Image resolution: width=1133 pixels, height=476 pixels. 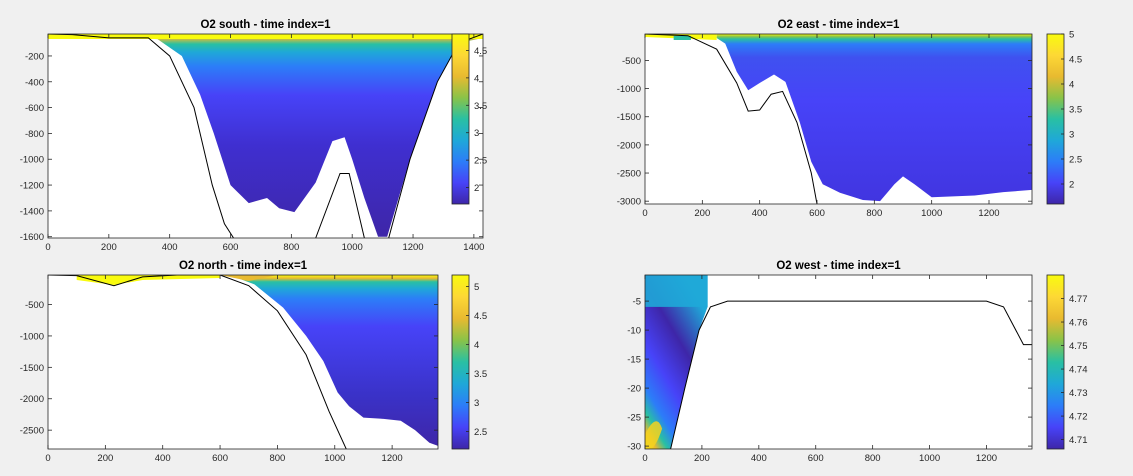 What do you see at coordinates (1078, 346) in the screenshot?
I see `colorbar-tick-label: 4.75` at bounding box center [1078, 346].